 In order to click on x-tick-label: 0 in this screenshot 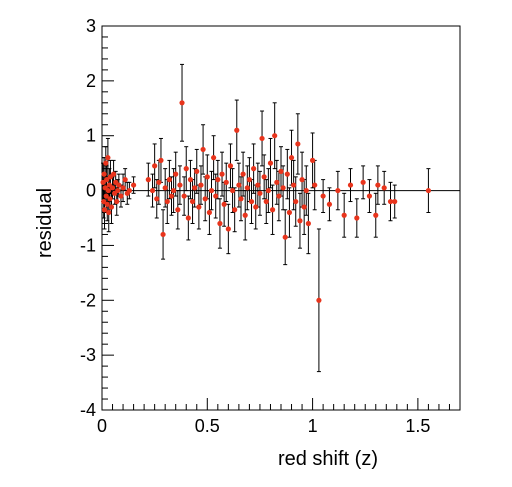, I will do `click(102, 426)`.